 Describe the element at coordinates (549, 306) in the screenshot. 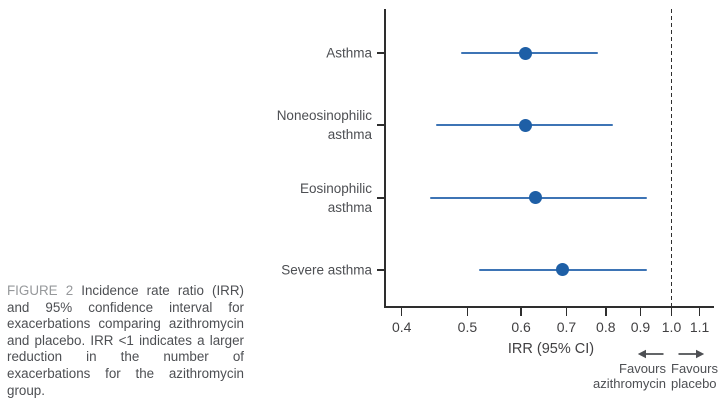

I see `x-axis-line` at that location.